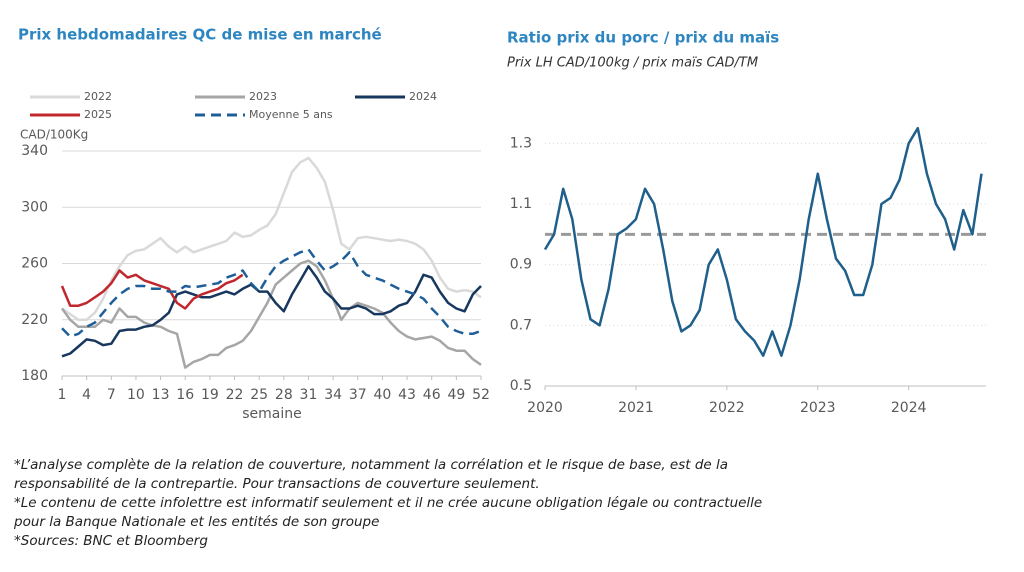 Image resolution: width=1024 pixels, height=572 pixels. I want to click on legend-label: 2025, so click(98, 114).